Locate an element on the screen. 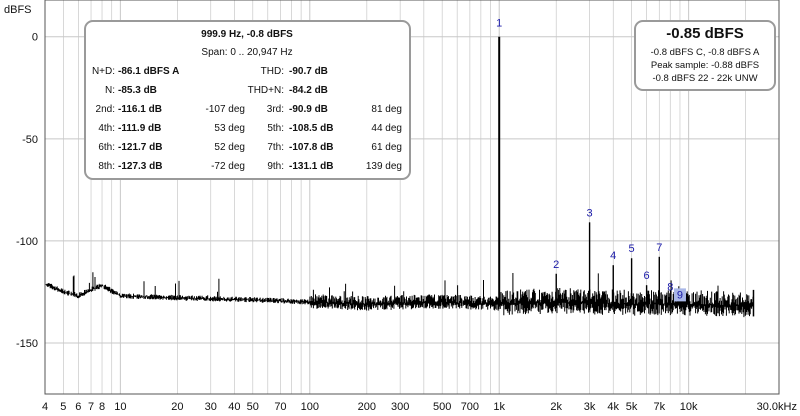 This screenshot has width=800, height=416. harmonic-marker-label: 9 is located at coordinates (680, 295).